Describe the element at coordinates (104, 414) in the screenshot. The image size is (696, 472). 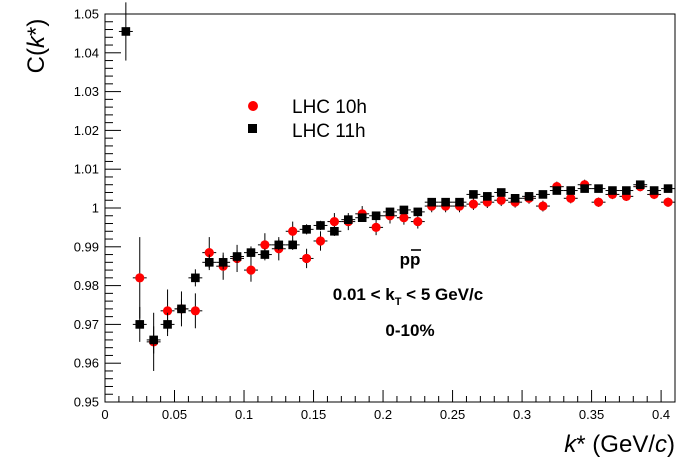
I see `x-tick-label: 0` at that location.